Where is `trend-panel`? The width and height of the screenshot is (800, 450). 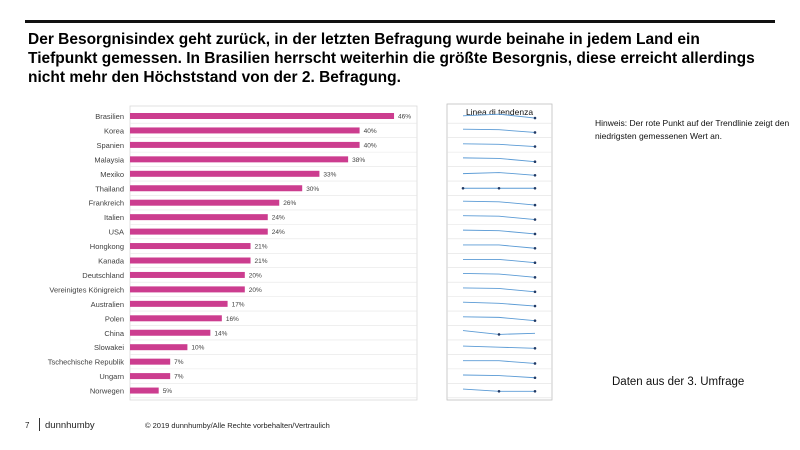 trend-panel is located at coordinates (499, 252).